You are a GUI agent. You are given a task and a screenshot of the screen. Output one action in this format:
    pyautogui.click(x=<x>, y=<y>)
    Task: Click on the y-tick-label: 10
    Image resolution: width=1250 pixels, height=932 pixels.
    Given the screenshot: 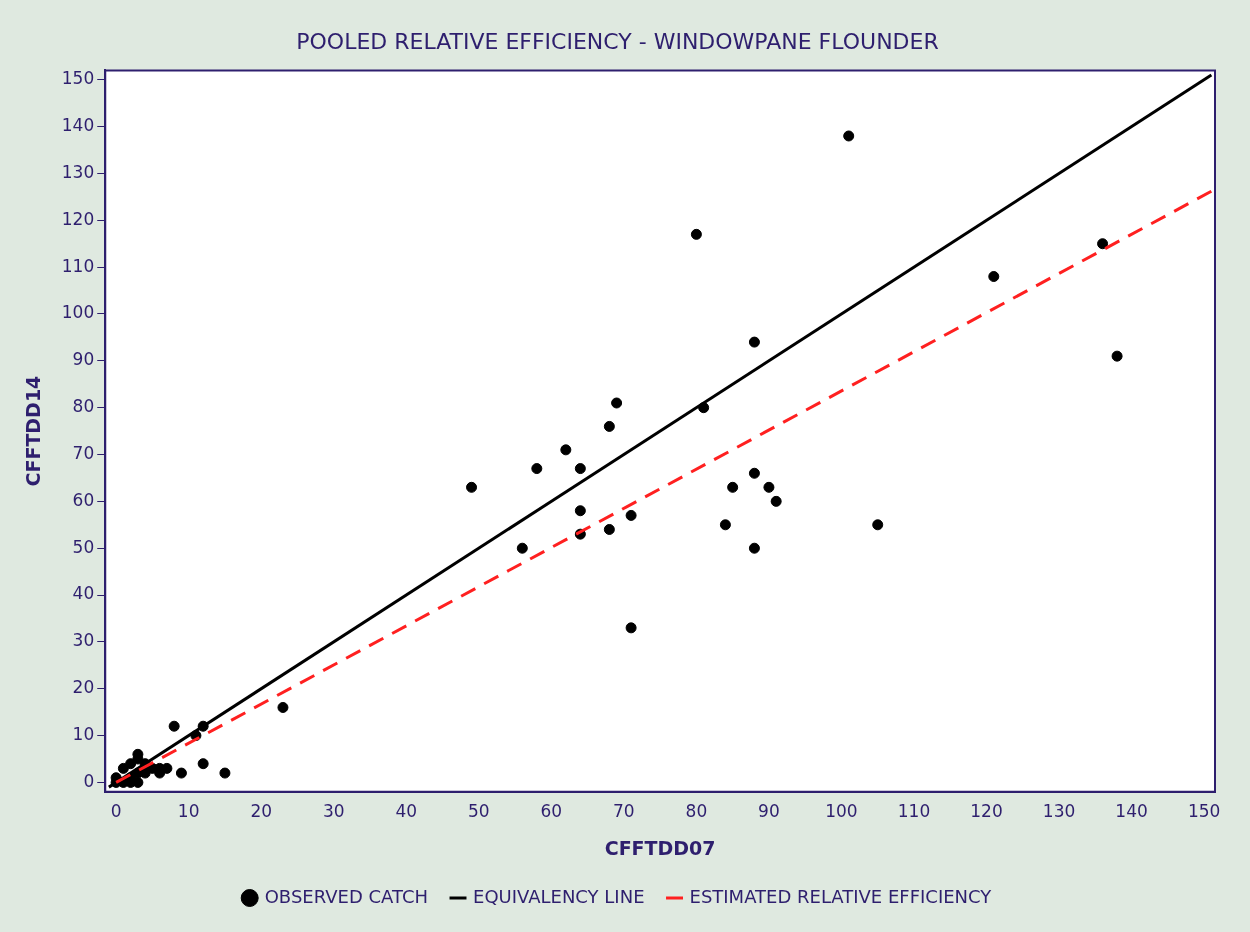 What is the action you would take?
    pyautogui.click(x=83, y=734)
    